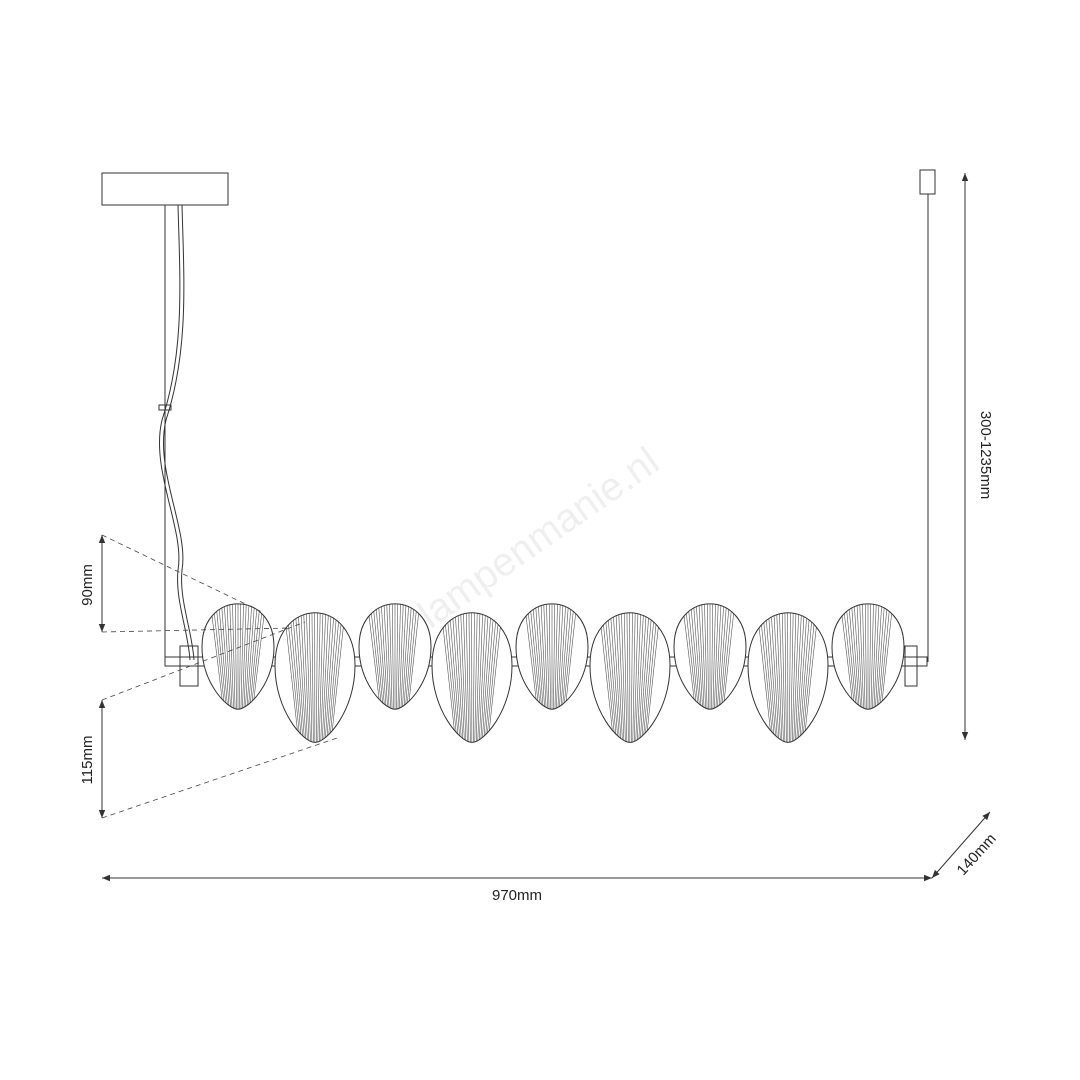 The height and width of the screenshot is (1080, 1080). What do you see at coordinates (165, 407) in the screenshot?
I see `wire-clamp` at bounding box center [165, 407].